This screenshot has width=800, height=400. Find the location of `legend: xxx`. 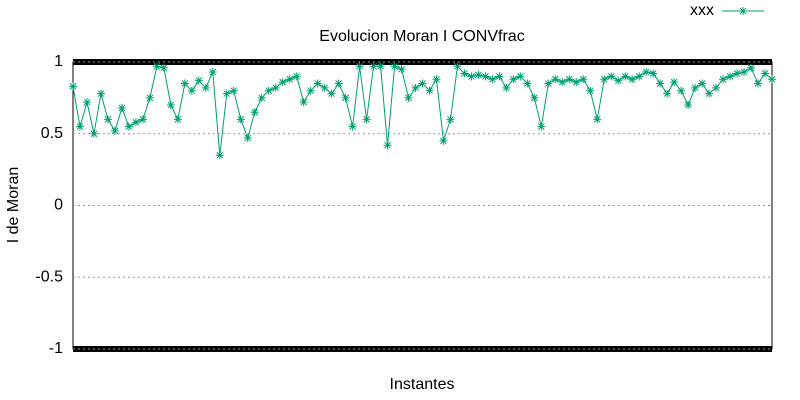

legend: xxx is located at coordinates (727, 10).